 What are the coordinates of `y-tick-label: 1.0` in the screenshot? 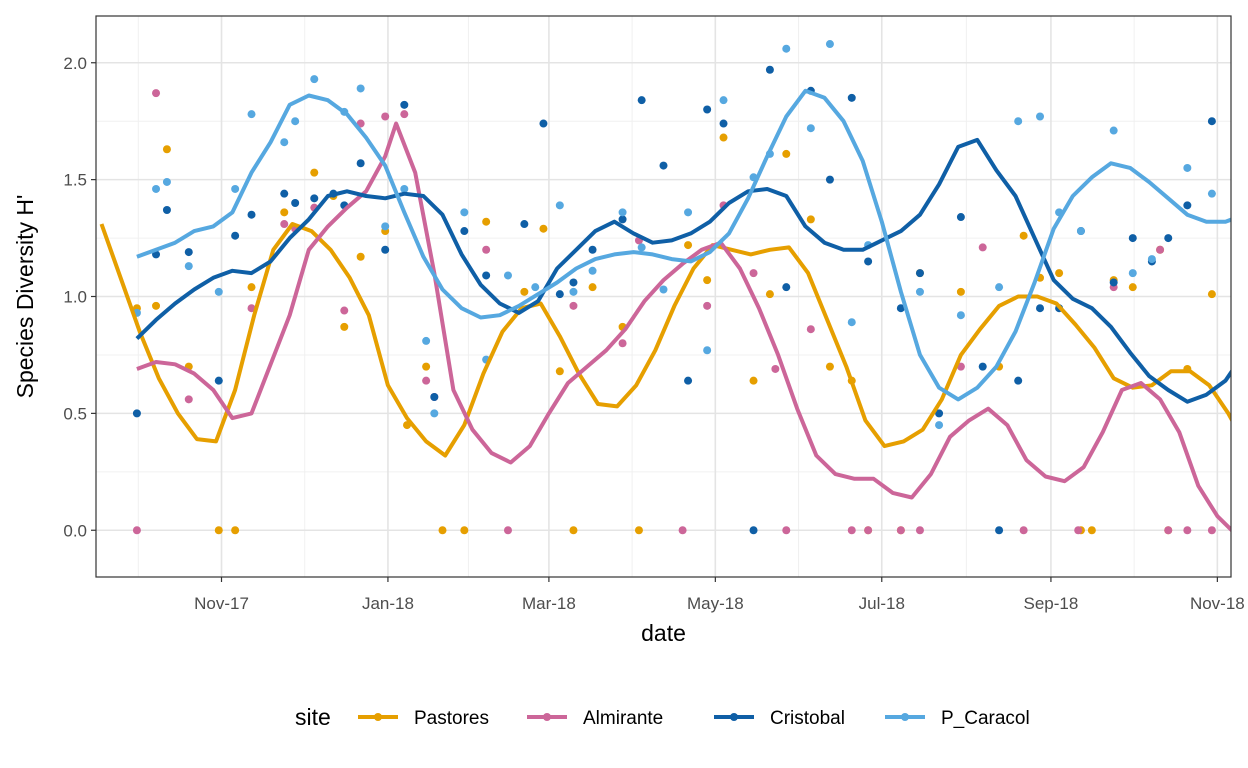 It's located at (75, 297).